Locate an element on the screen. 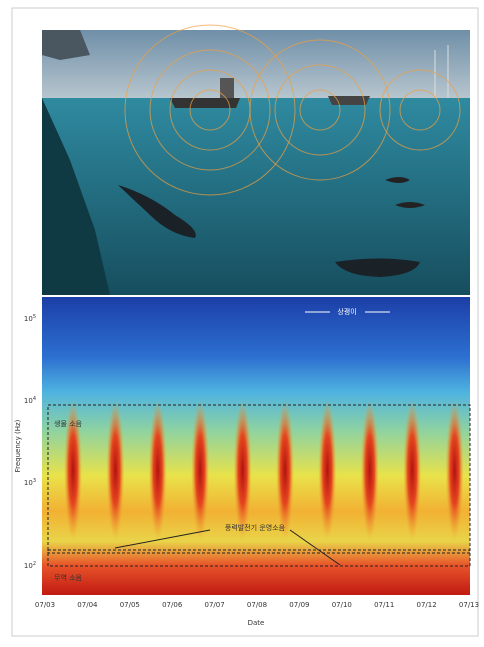 The width and height of the screenshot is (484, 647). x-tick-label: 07/12 is located at coordinates (427, 605).